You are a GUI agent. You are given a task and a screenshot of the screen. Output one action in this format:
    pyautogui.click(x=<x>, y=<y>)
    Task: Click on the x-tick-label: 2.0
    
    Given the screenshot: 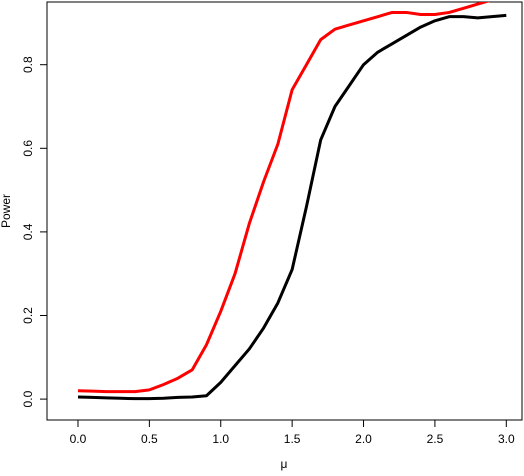 What is the action you would take?
    pyautogui.click(x=363, y=439)
    